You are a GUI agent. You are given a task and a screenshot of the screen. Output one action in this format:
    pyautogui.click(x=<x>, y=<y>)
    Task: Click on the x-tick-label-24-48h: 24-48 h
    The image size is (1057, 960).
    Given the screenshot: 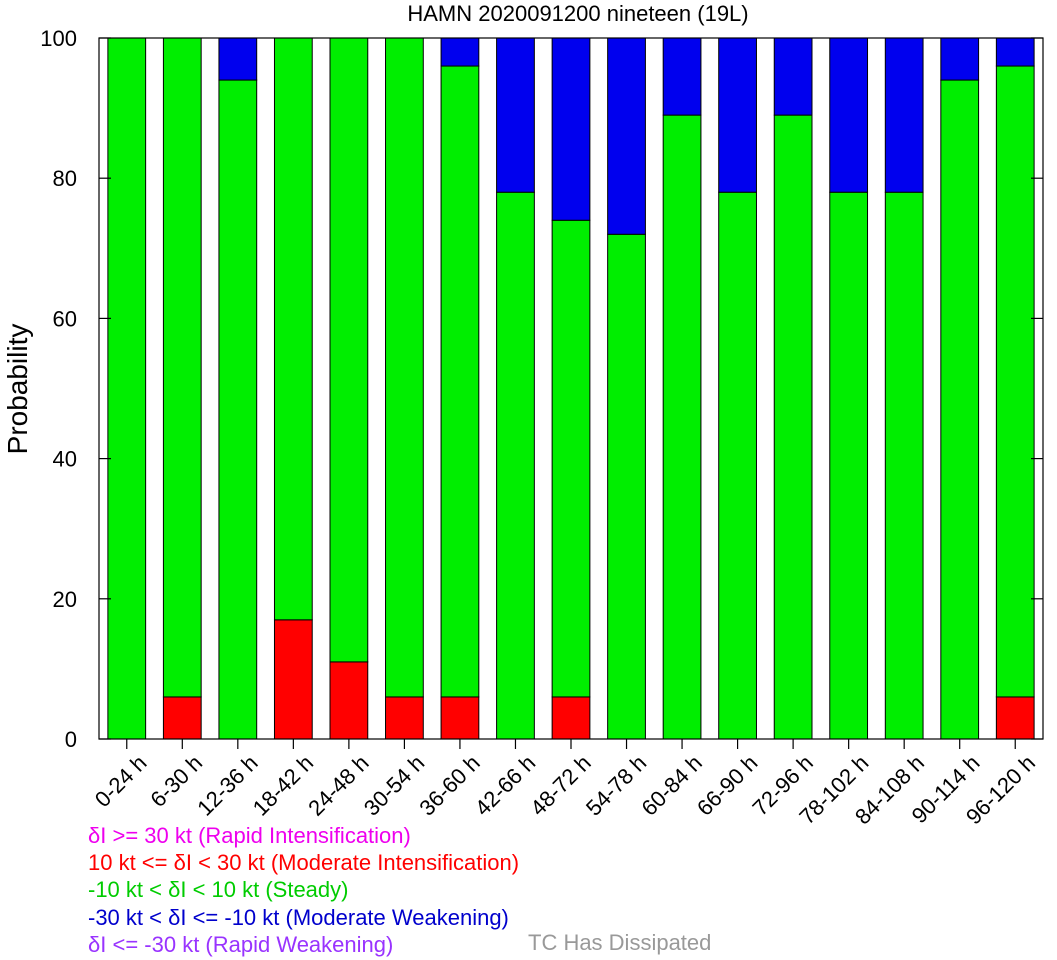 What is the action you would take?
    pyautogui.click(x=338, y=785)
    